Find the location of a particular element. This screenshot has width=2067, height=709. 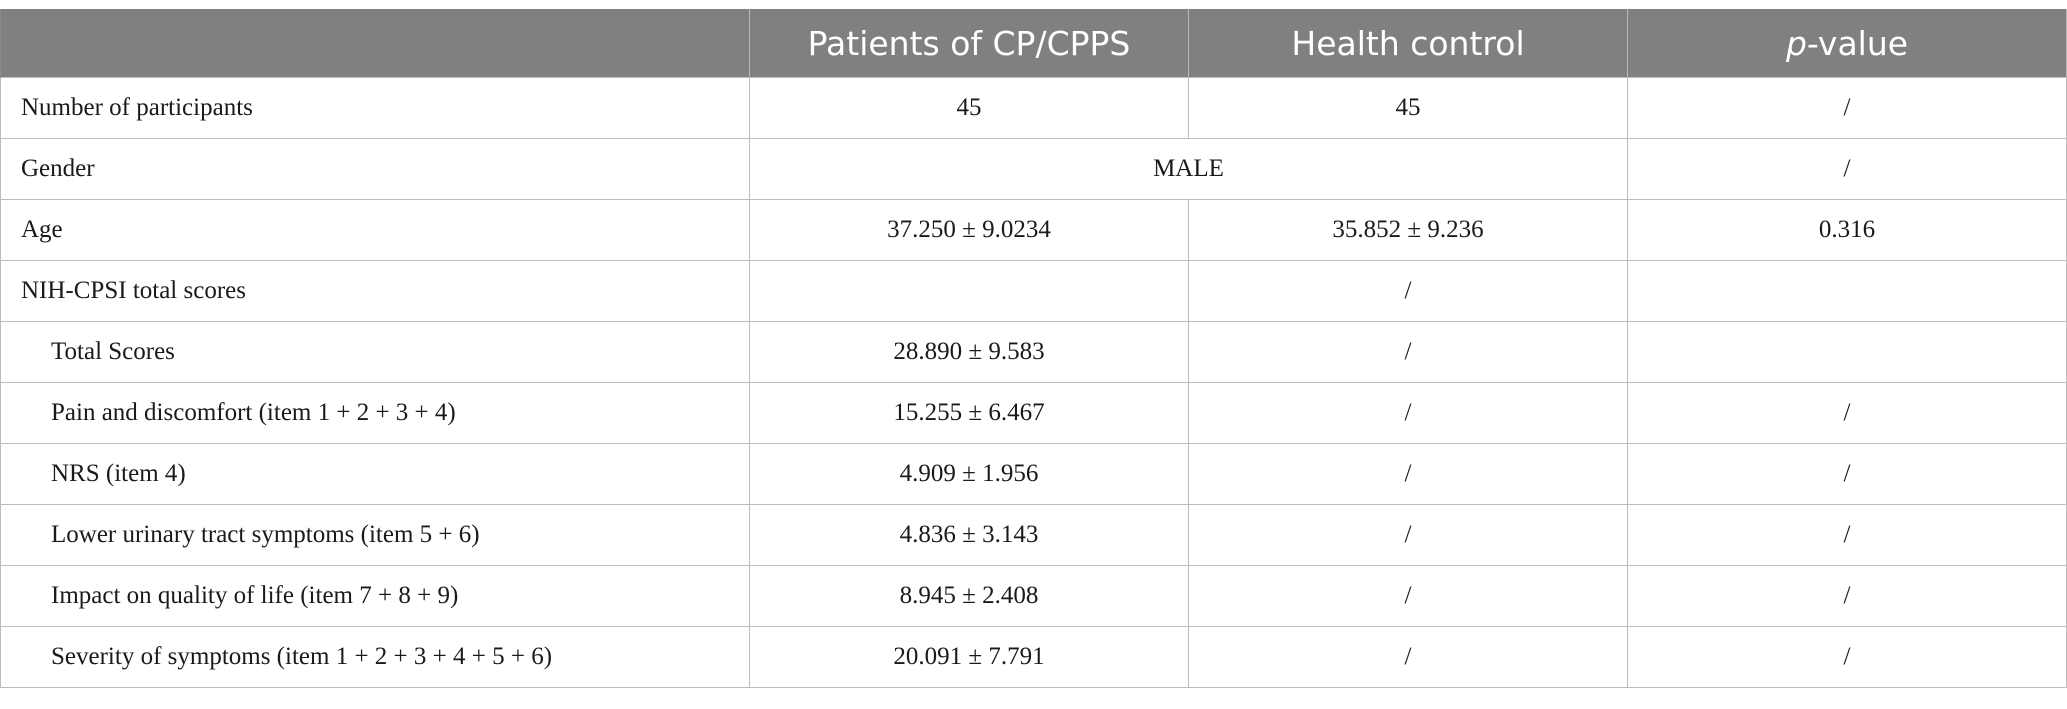

cell-patients: 15.255 ± 6.467 is located at coordinates (969, 413).